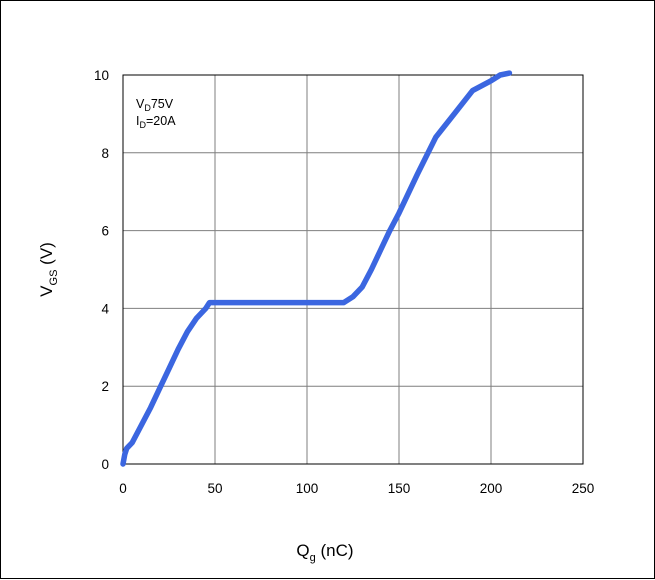 The height and width of the screenshot is (580, 655). What do you see at coordinates (335, 550) in the screenshot?
I see `x-axis-label-unit: (nC)` at bounding box center [335, 550].